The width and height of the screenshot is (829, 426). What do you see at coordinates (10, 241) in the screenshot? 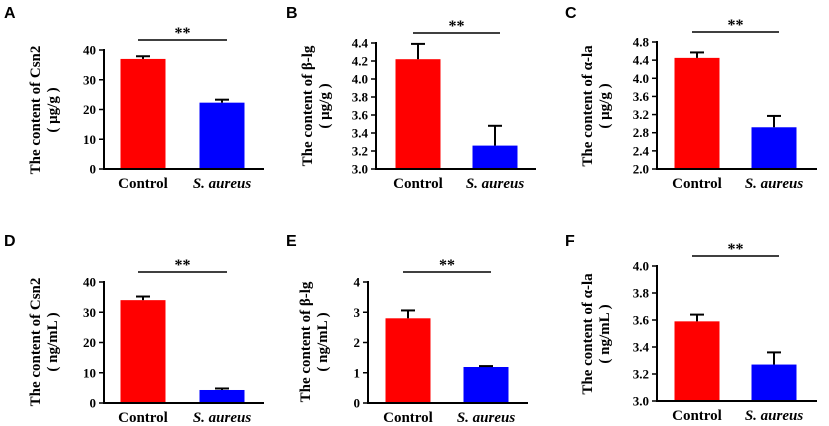
I see `panel-letter: D` at bounding box center [10, 241].